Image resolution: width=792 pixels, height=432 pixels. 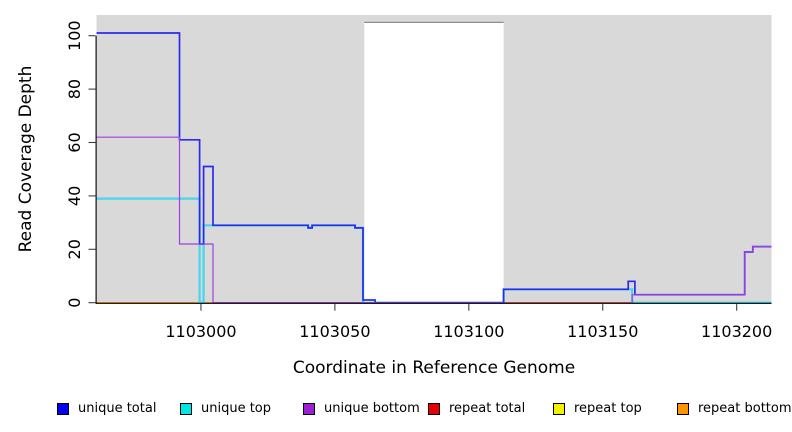 What do you see at coordinates (74, 89) in the screenshot?
I see `y-tick-label: 80` at bounding box center [74, 89].